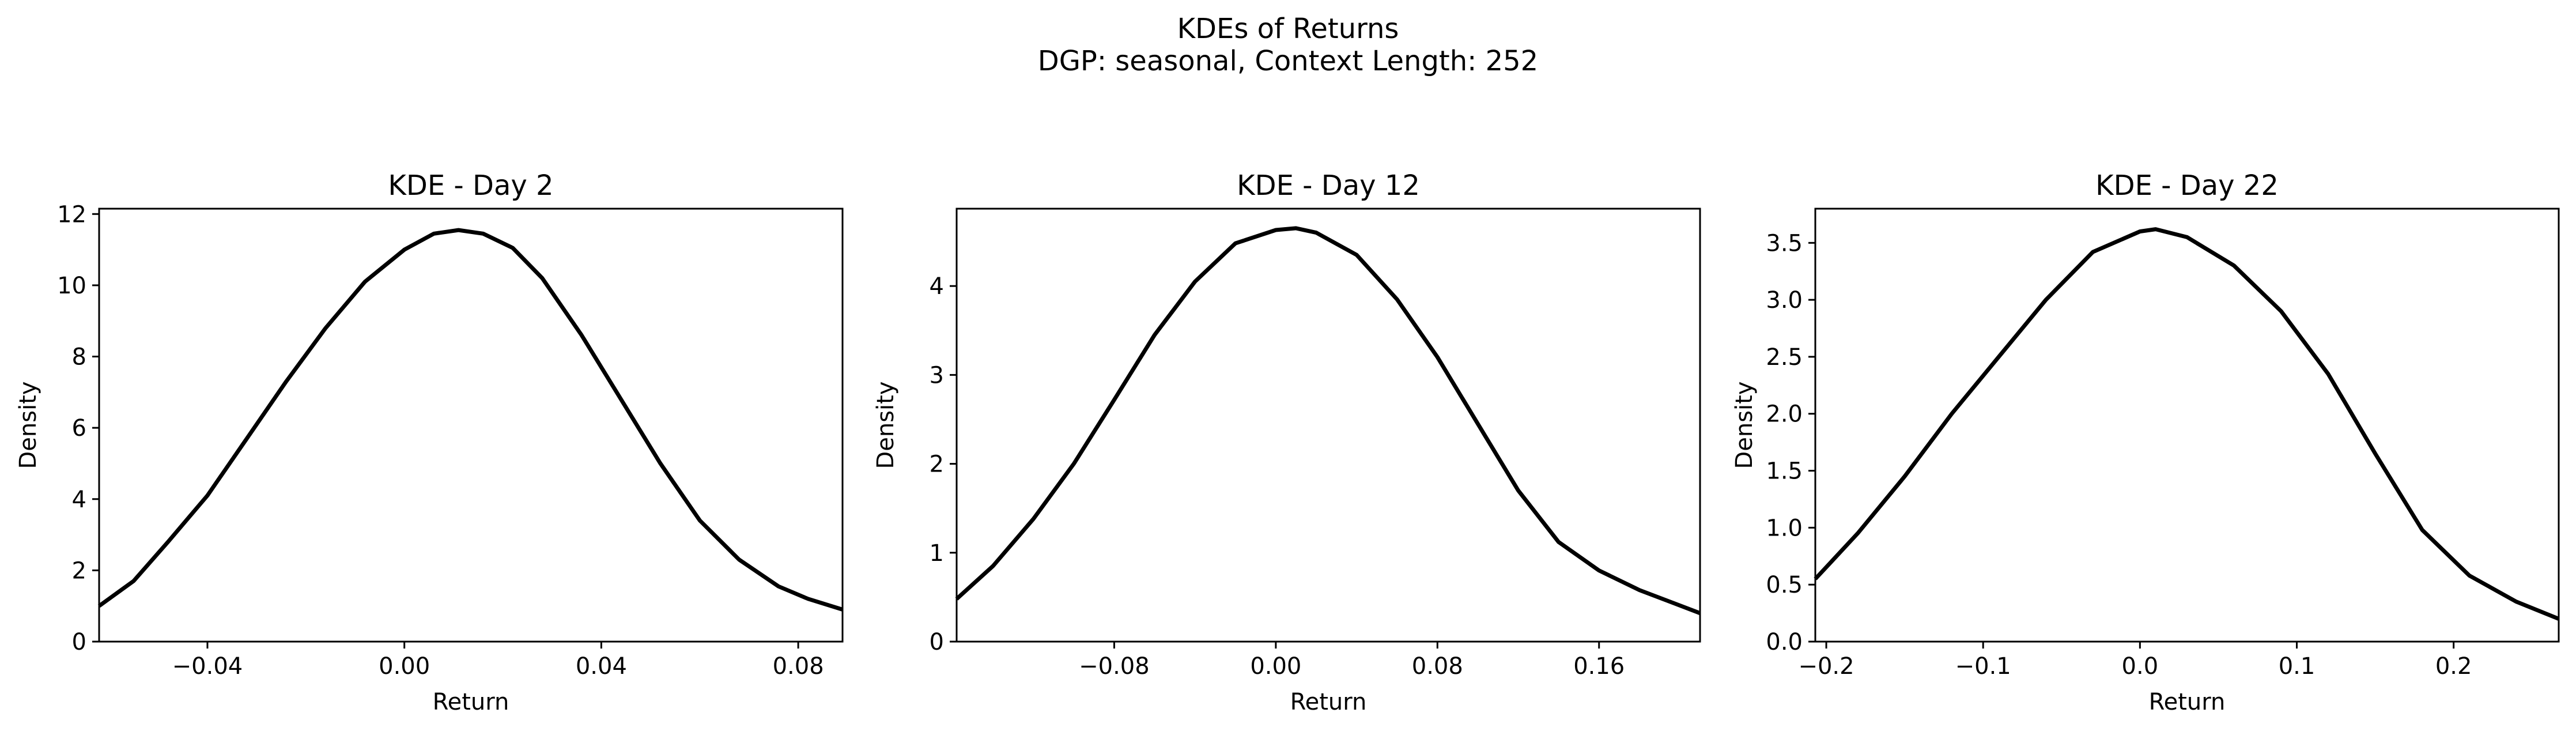 The image size is (2576, 735). I want to click on y-tick-label: 0.5, so click(1784, 585).